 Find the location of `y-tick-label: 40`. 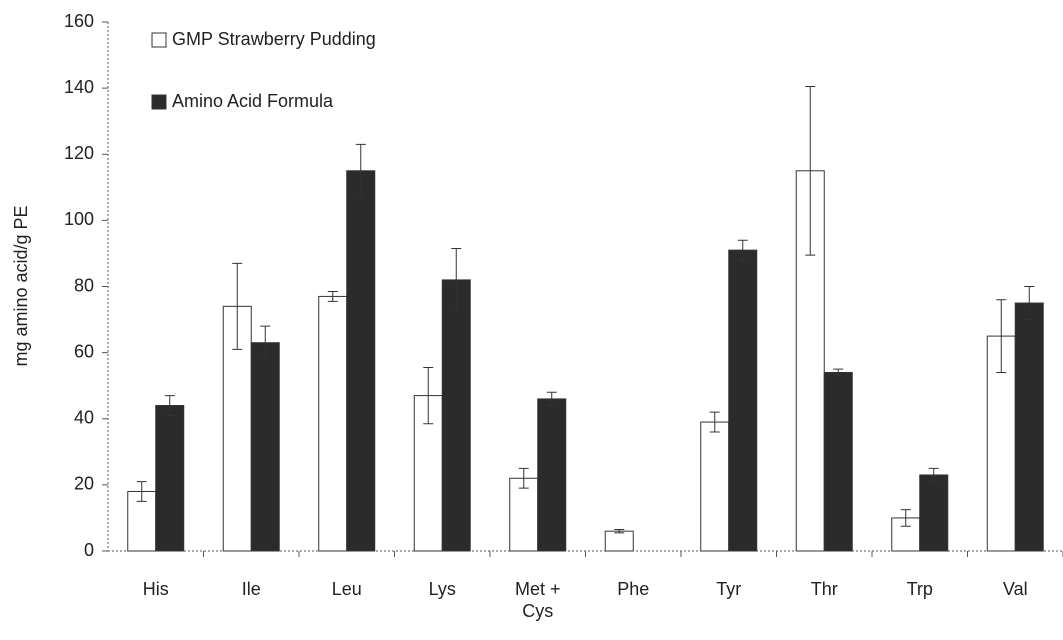

y-tick-label: 40 is located at coordinates (84, 418).